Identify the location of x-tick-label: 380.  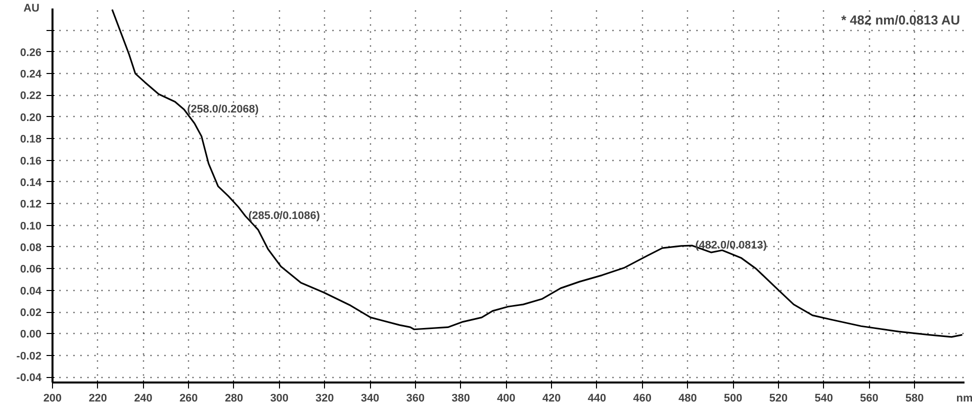
(461, 398).